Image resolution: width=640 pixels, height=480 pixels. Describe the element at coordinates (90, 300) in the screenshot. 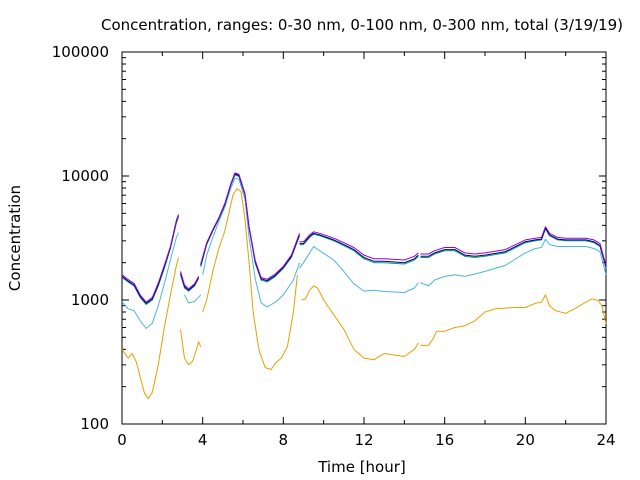

I see `y-tick-label: 1000` at that location.